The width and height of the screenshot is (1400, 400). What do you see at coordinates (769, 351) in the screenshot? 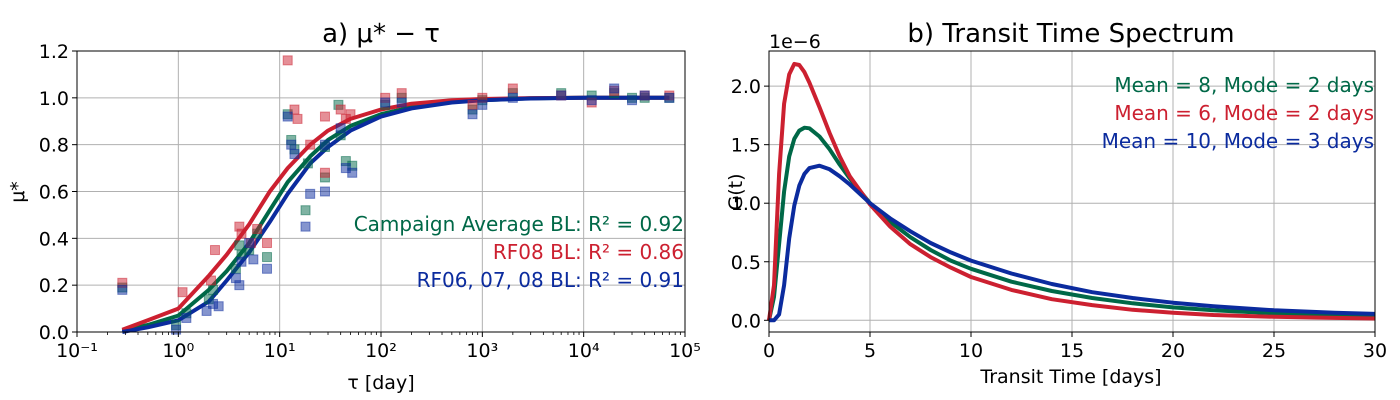
I see `panel-b-x-tick-label: 0` at bounding box center [769, 351].